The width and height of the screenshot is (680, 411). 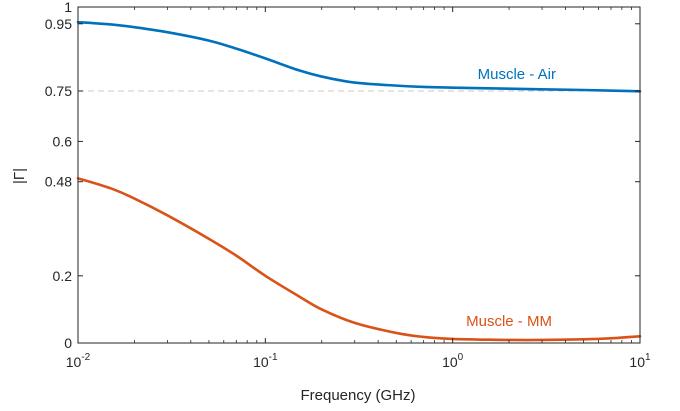 I want to click on y-tick-label: 0.75, so click(x=58, y=91).